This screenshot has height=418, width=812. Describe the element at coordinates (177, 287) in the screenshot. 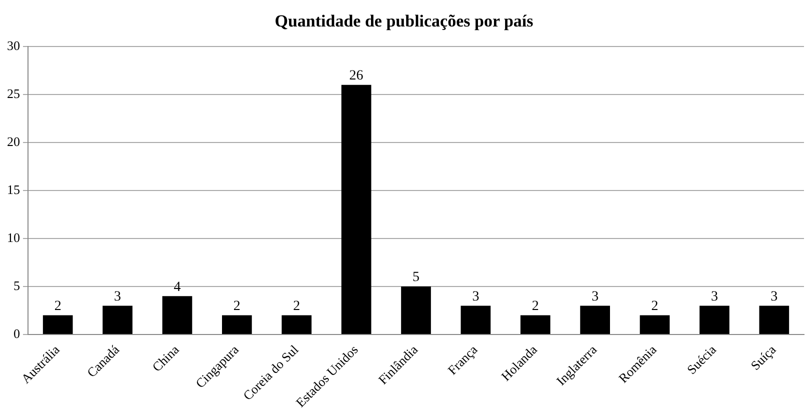

I see `data-label: 4` at that location.